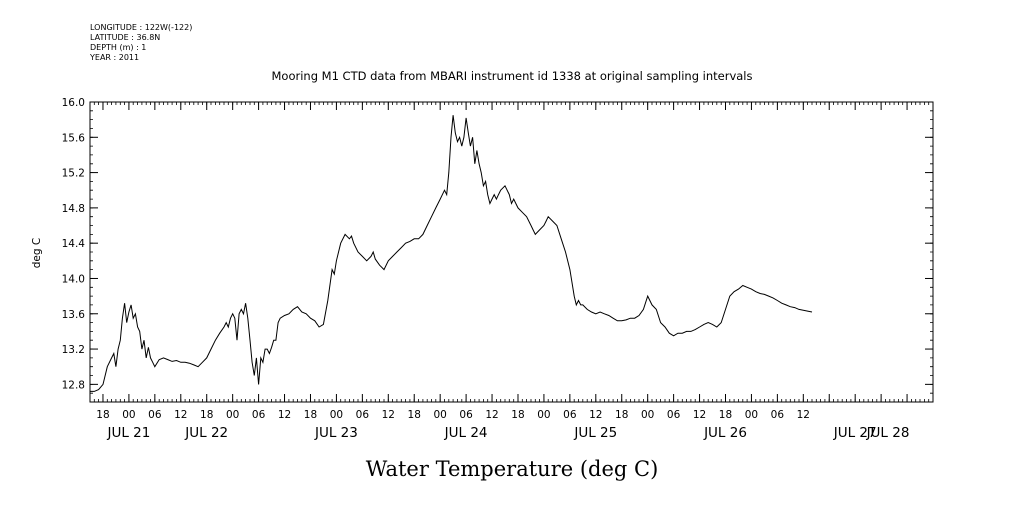  Describe the element at coordinates (128, 433) in the screenshot. I see `x-day-label: JUL 21` at that location.